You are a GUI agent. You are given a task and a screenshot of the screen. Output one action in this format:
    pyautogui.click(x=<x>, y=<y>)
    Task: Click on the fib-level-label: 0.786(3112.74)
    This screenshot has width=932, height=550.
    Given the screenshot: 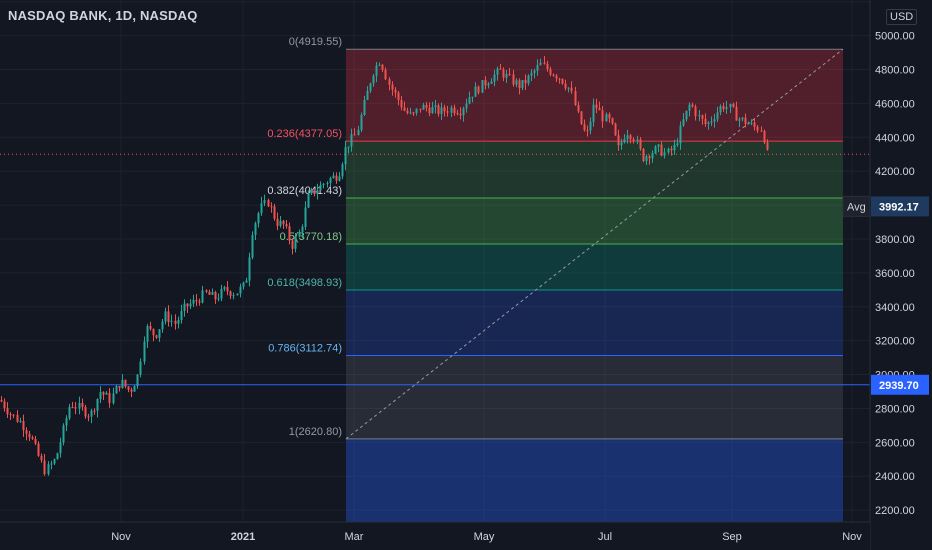 What is the action you would take?
    pyautogui.click(x=305, y=348)
    